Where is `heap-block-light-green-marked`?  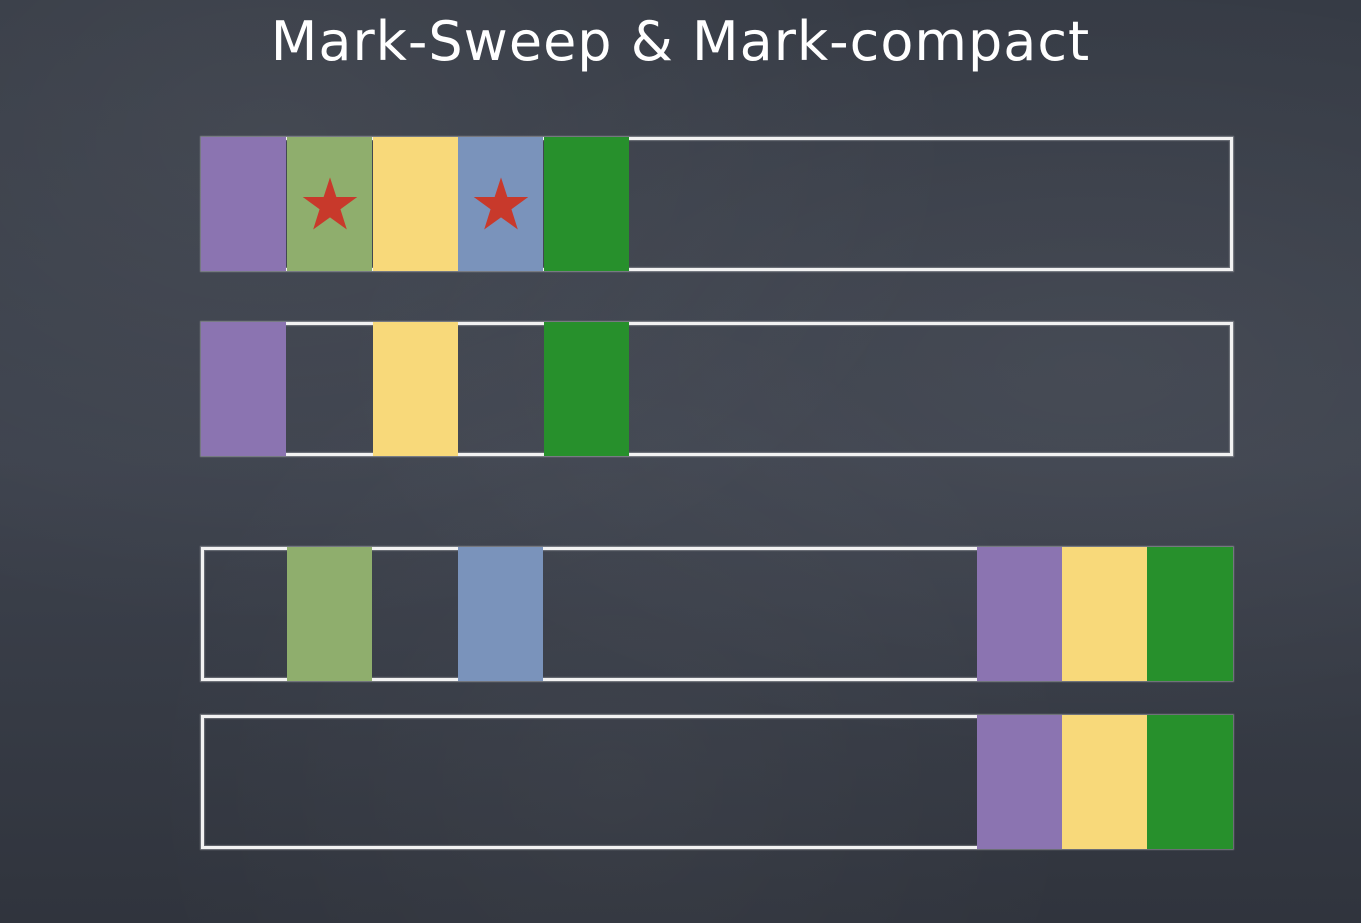
heap-block-light-green-marked is located at coordinates (329, 204).